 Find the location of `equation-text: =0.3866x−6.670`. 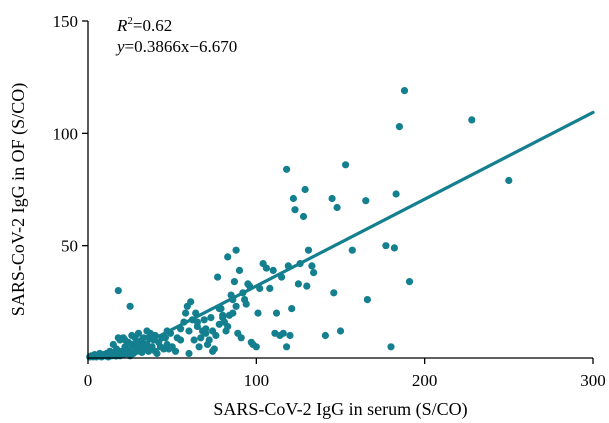

equation-text: =0.3866x−6.670 is located at coordinates (181, 46).